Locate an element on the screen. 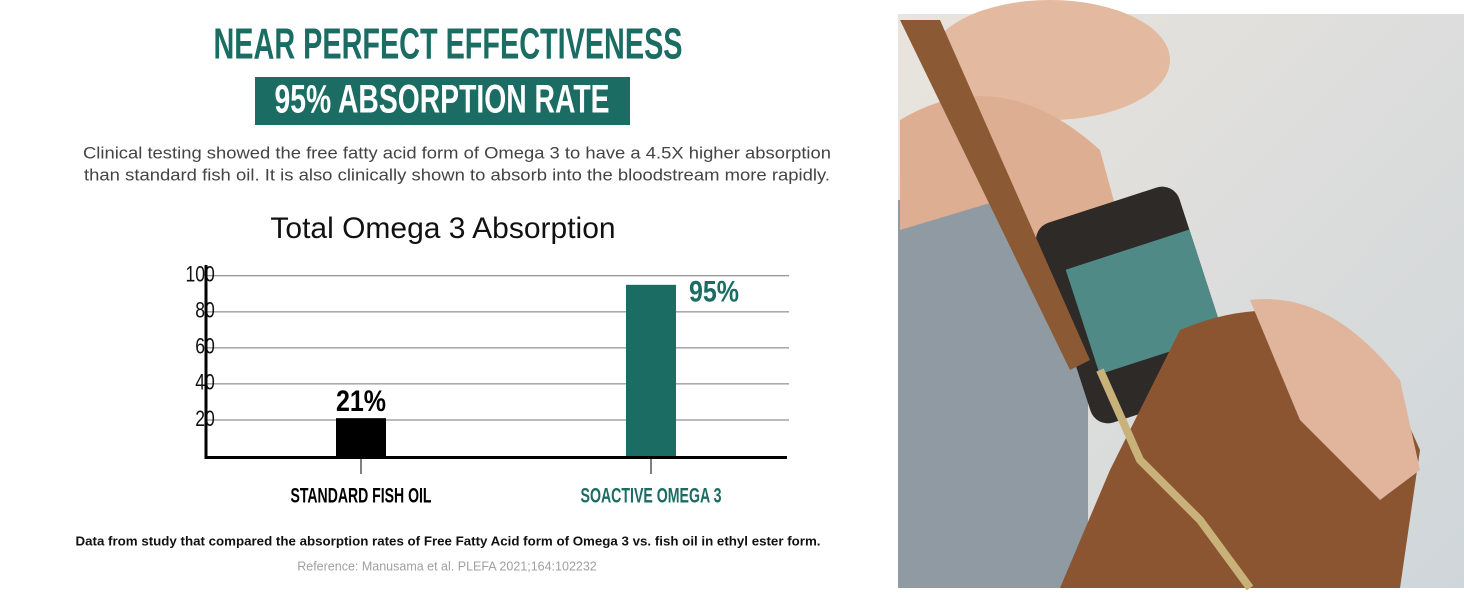 The image size is (1464, 600). y-tick-label: 100 is located at coordinates (199, 275).